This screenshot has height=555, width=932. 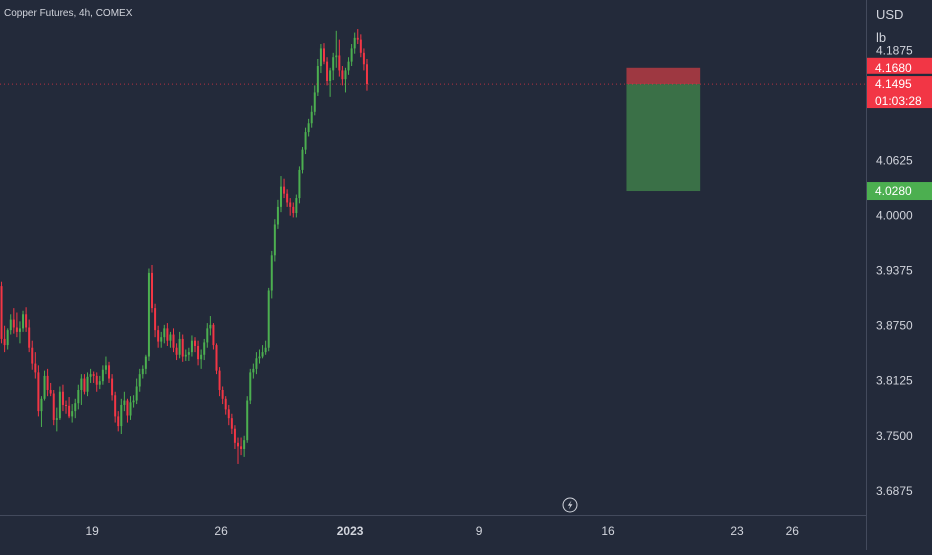 I want to click on position-tool, so click(x=663, y=129).